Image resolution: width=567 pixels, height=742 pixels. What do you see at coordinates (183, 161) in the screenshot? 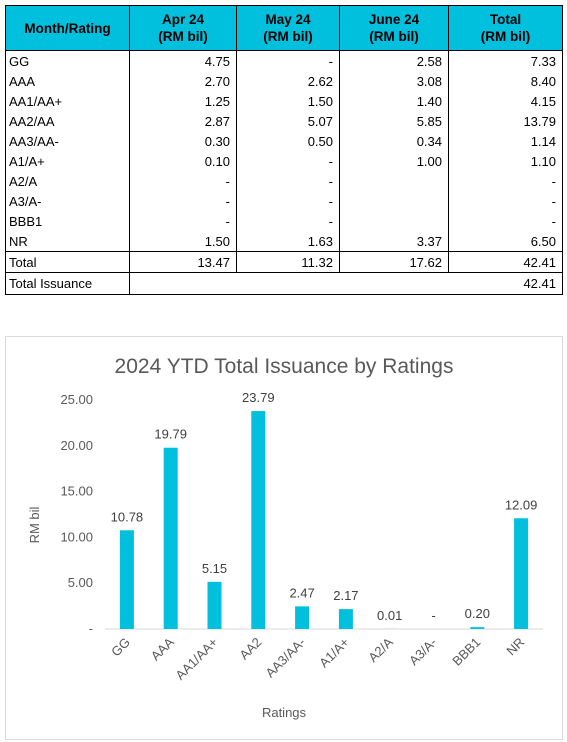
I see `table-cell: 0.10` at bounding box center [183, 161].